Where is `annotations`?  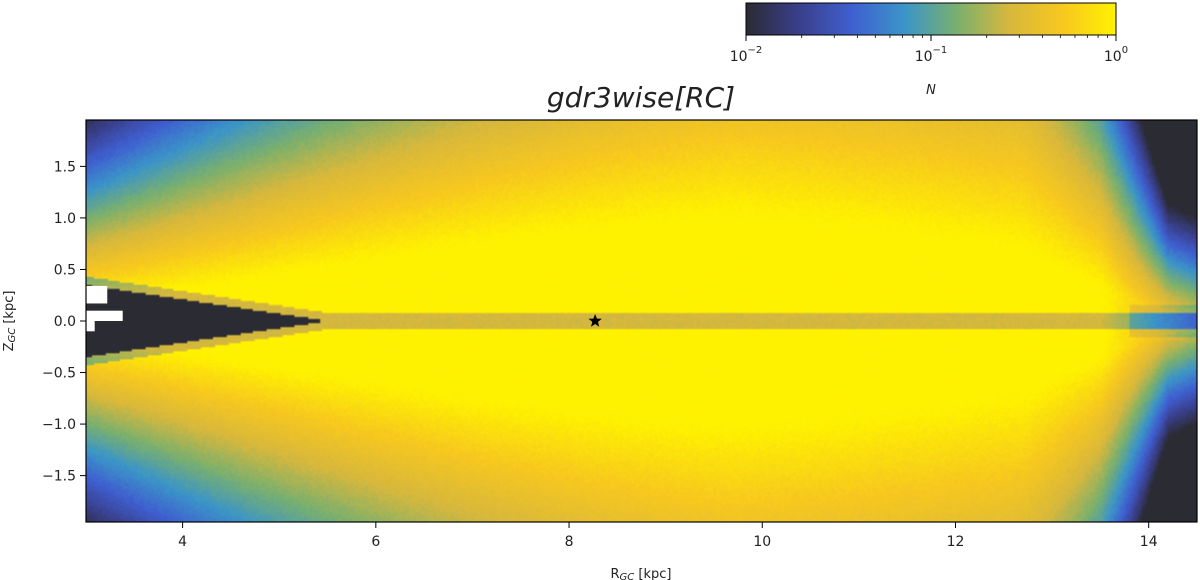
annotations is located at coordinates (595, 320).